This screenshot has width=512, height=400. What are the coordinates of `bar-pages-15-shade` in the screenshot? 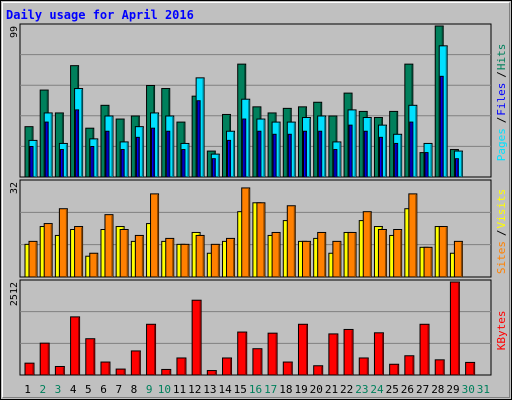 It's located at (245, 148).